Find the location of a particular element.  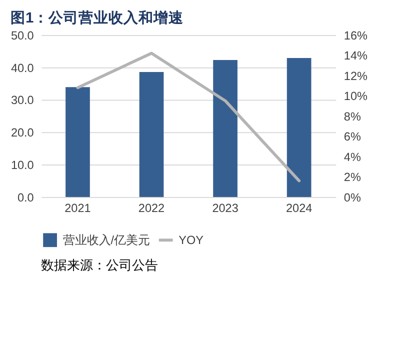

chart-title: 图1：公司营业收入和增速 is located at coordinates (97, 17).